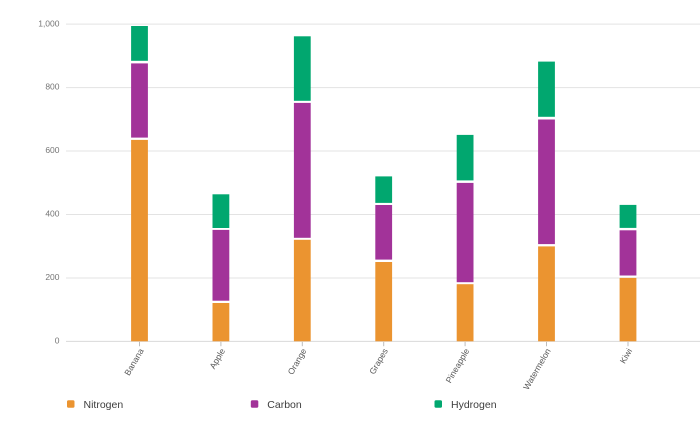 The image size is (700, 428). Describe the element at coordinates (49, 23) in the screenshot. I see `svg-text: 1,000` at that location.